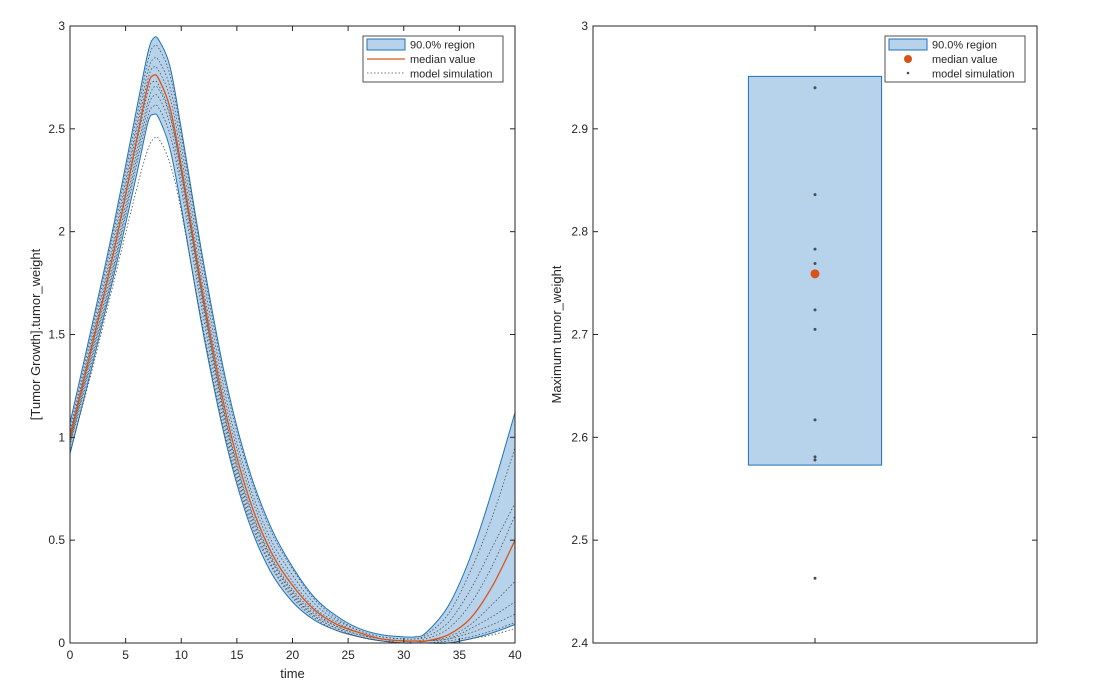 Image resolution: width=1098 pixels, height=686 pixels. What do you see at coordinates (237, 655) in the screenshot?
I see `x-tick-label: 15` at bounding box center [237, 655].